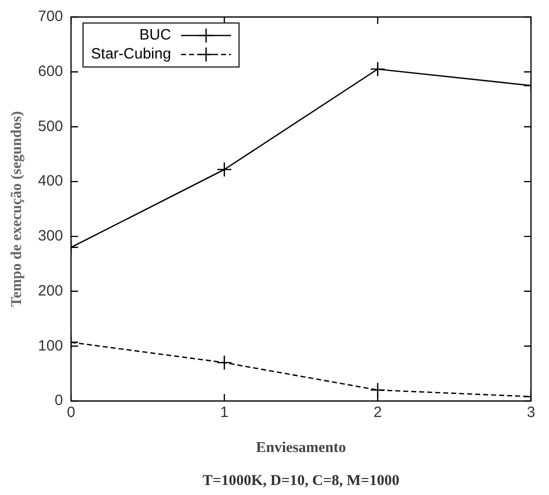 This screenshot has width=549, height=495. Describe the element at coordinates (71, 413) in the screenshot. I see `x-tick-label: 0` at that location.